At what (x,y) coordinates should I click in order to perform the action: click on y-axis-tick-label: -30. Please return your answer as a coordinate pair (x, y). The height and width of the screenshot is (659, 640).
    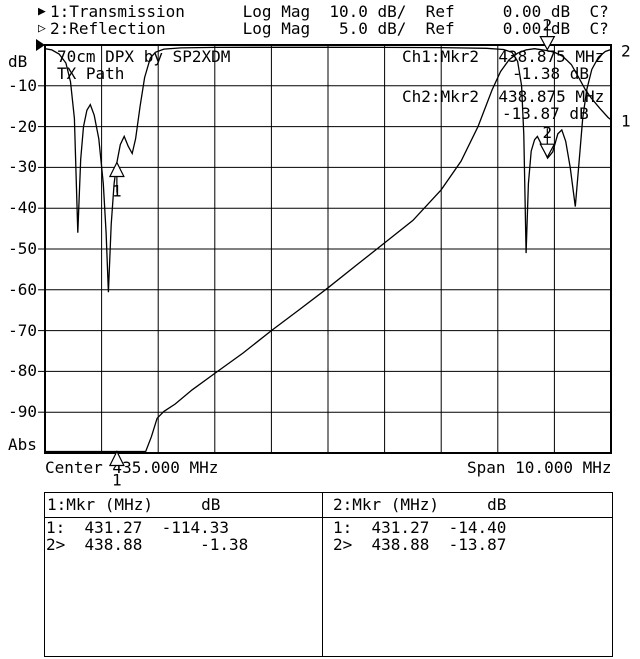
    Looking at the image, I should click on (22, 167).